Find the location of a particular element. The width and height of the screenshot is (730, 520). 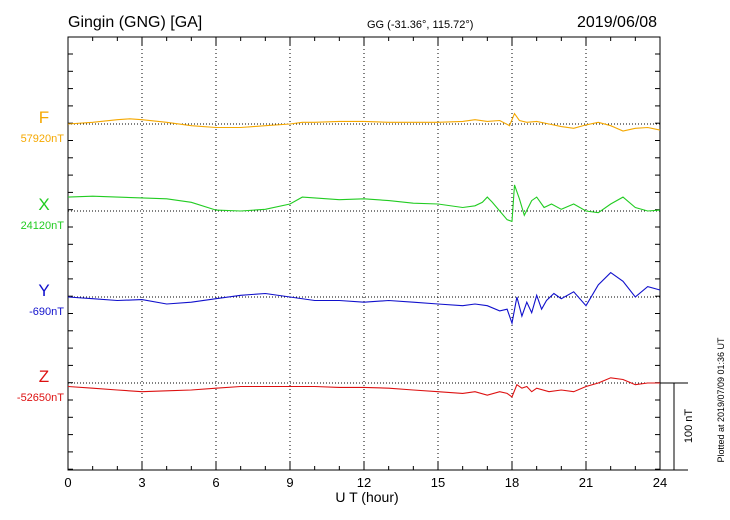

component-label-f: F is located at coordinates (44, 117).